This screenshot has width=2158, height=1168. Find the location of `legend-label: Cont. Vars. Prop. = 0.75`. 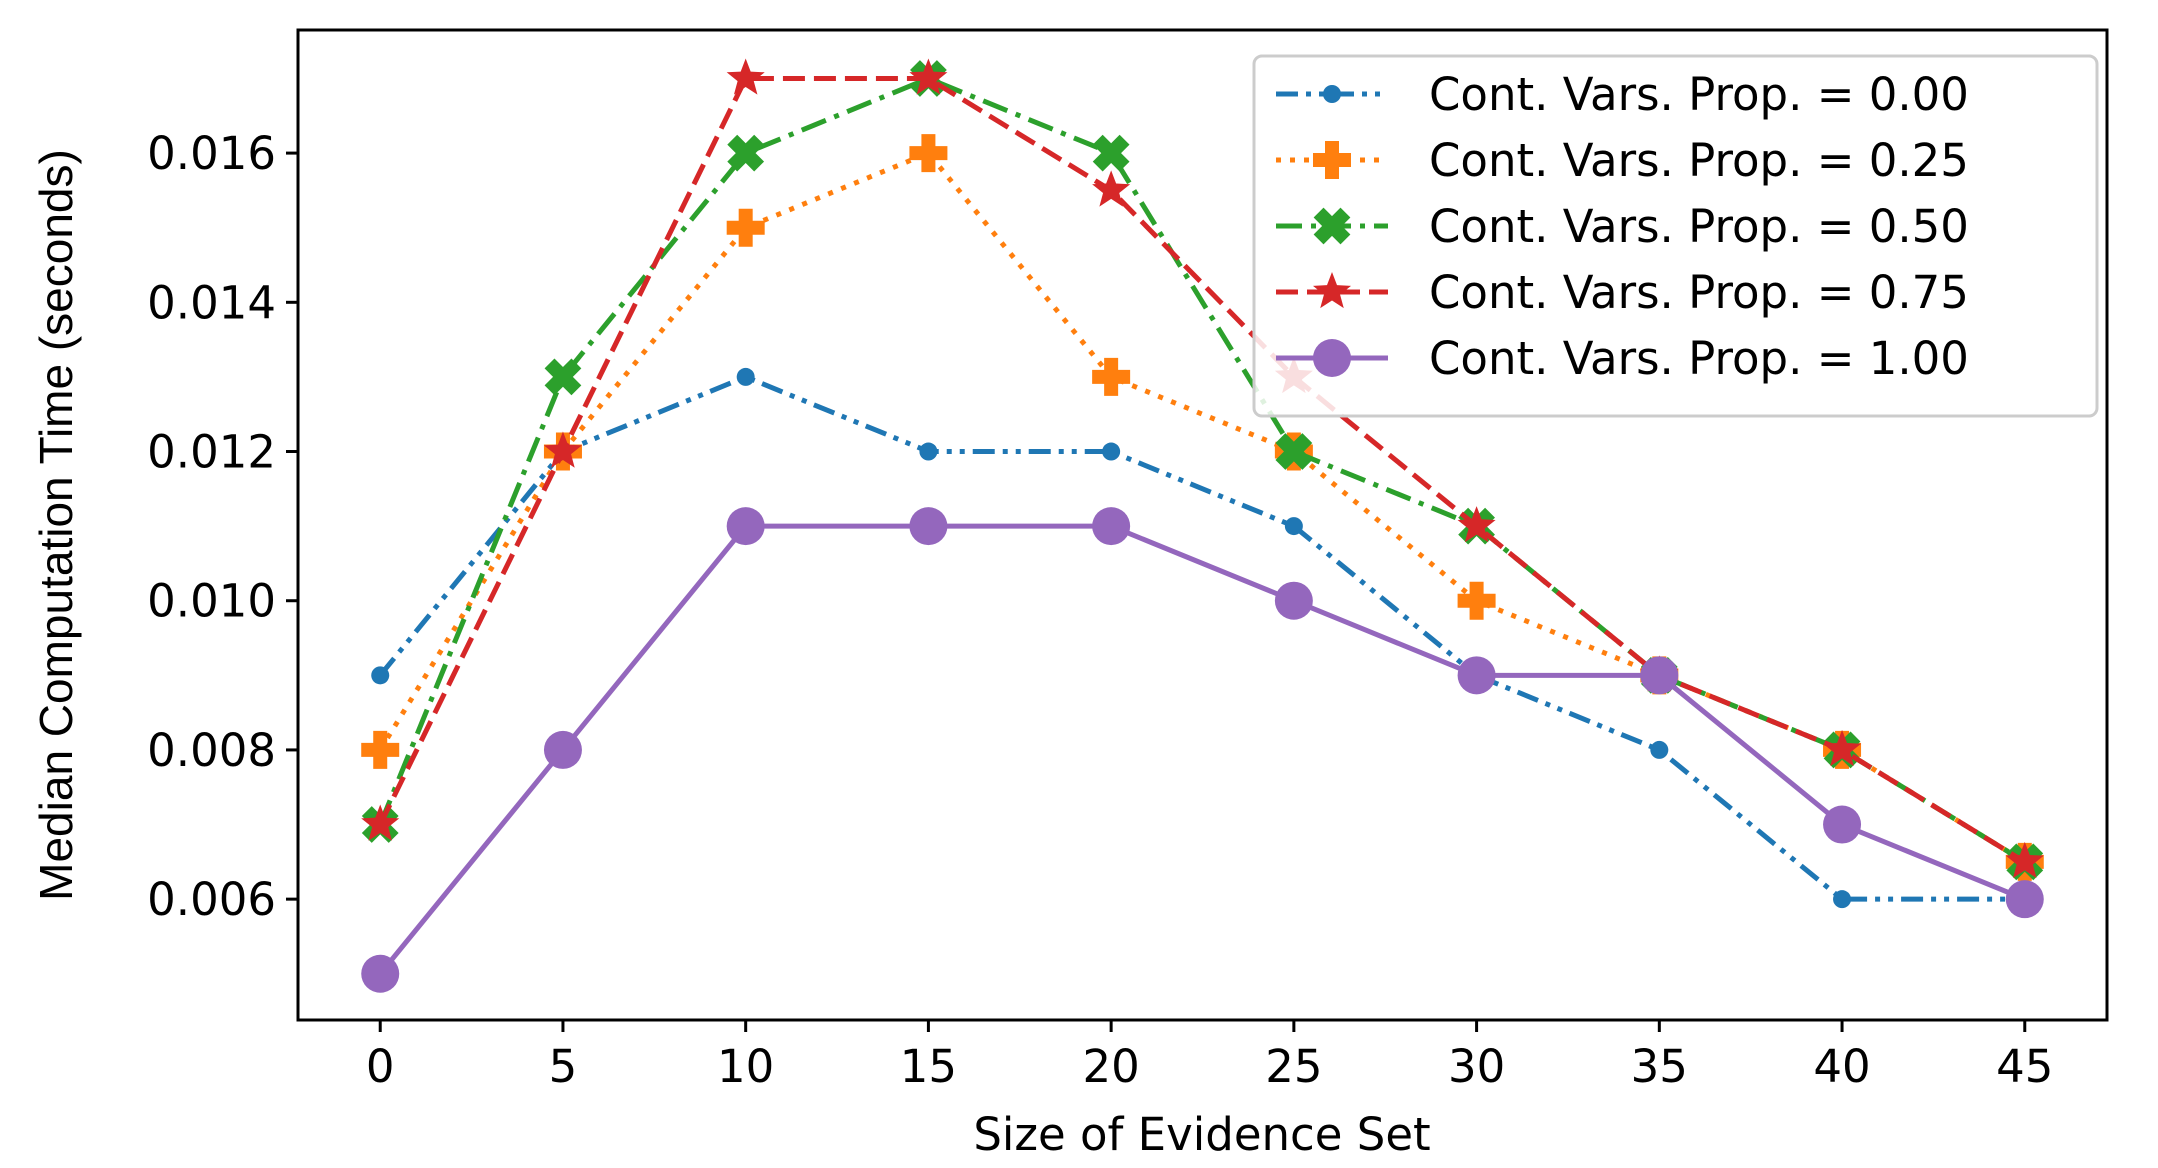

legend-label: Cont. Vars. Prop. = 0.75 is located at coordinates (1699, 292).